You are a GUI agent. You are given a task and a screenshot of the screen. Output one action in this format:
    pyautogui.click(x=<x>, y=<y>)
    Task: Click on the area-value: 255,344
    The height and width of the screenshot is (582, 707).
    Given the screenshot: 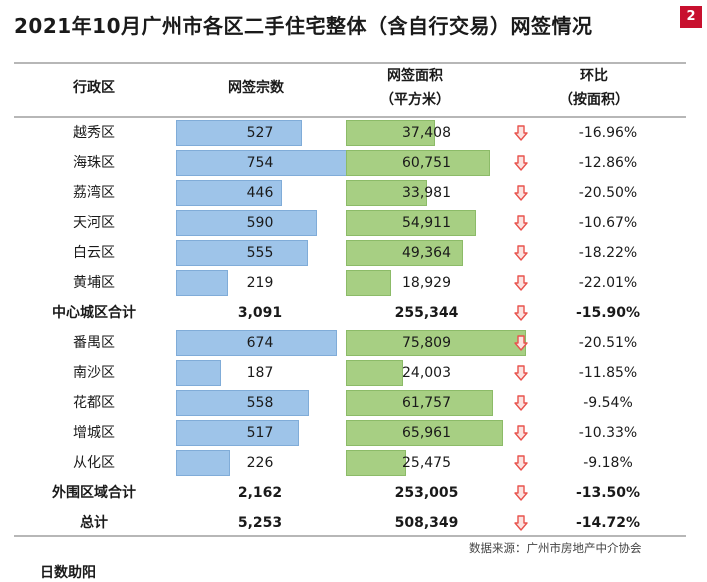 What is the action you would take?
    pyautogui.click(x=426, y=313)
    